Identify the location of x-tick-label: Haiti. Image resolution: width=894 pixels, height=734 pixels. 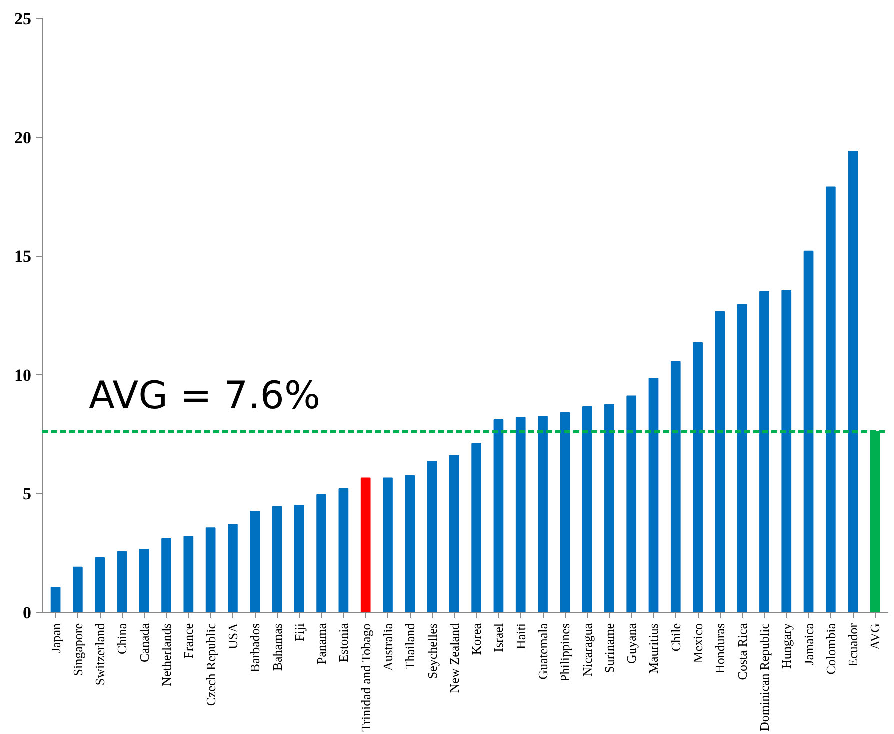
(520, 636).